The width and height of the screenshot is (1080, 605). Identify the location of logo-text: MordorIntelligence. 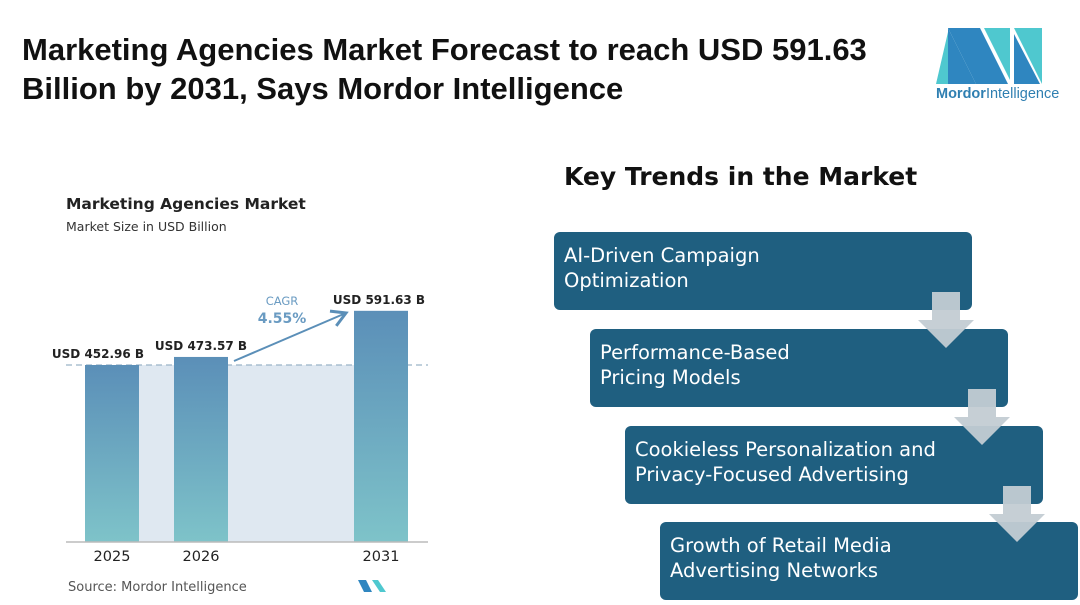
(998, 94).